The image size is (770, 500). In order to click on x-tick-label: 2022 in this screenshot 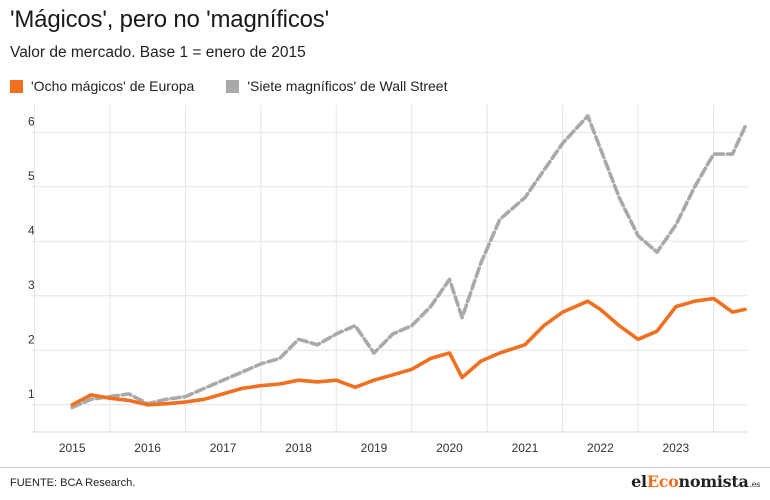, I will do `click(600, 448)`.